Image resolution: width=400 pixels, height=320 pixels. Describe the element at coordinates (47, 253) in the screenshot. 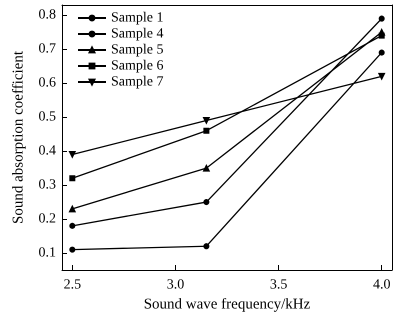

I see `y-tick-label: 0.1` at that location.